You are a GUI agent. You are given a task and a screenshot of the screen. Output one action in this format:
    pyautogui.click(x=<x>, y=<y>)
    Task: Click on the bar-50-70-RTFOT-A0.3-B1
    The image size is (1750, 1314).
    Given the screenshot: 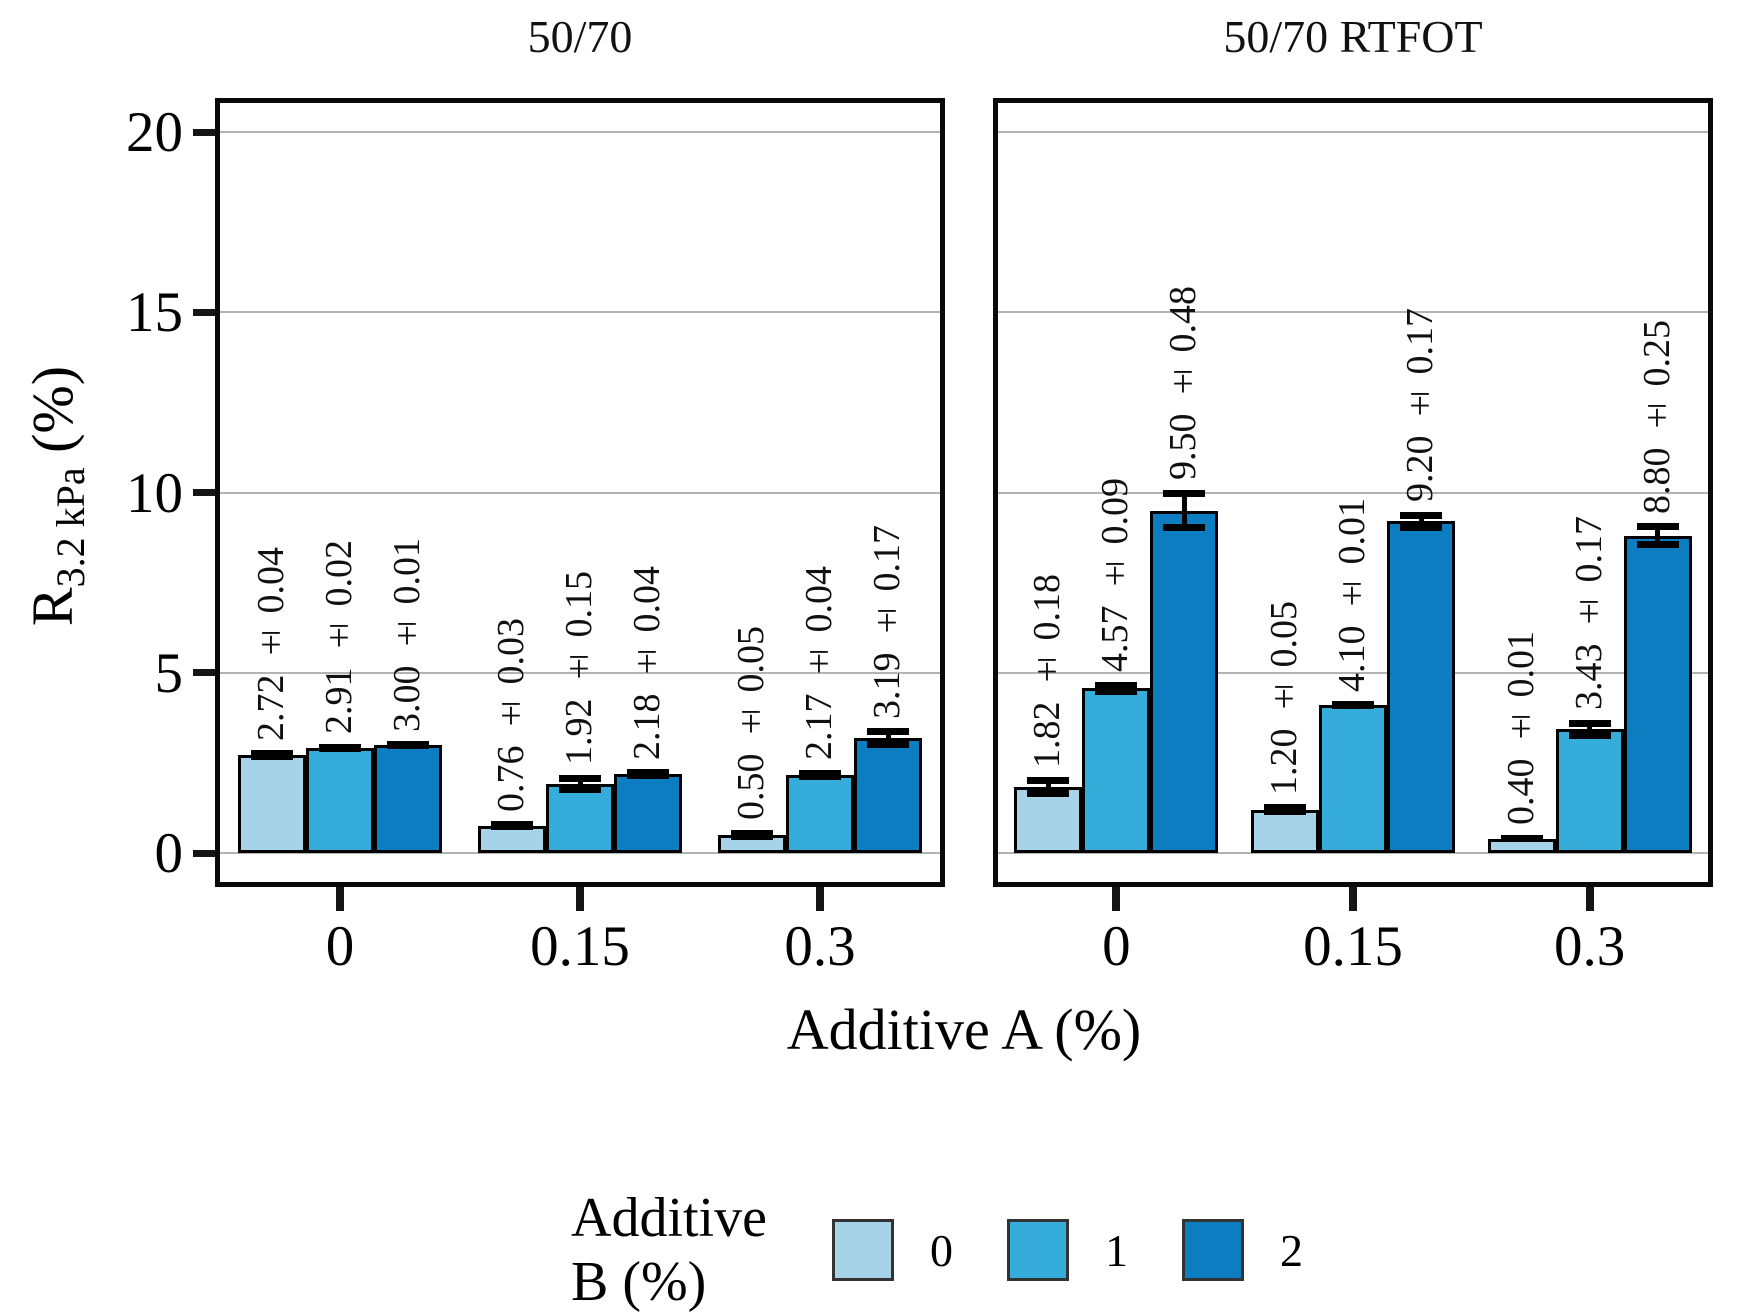 What is the action you would take?
    pyautogui.click(x=1589, y=791)
    